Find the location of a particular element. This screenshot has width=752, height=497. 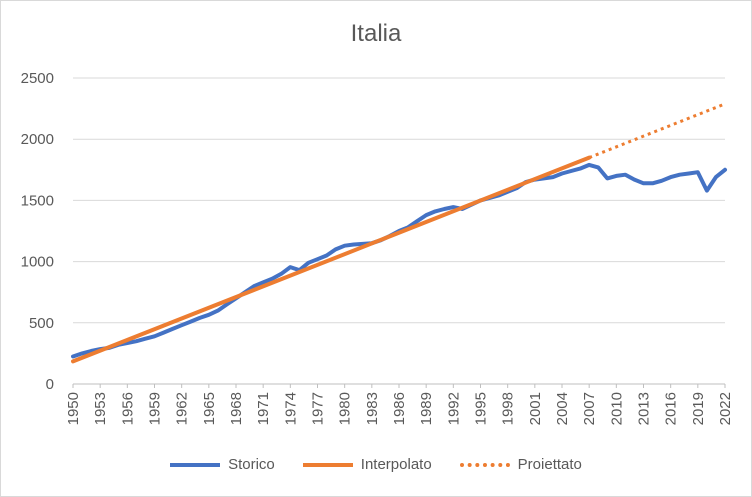

x-tick-label: 1986 is located at coordinates (399, 408).